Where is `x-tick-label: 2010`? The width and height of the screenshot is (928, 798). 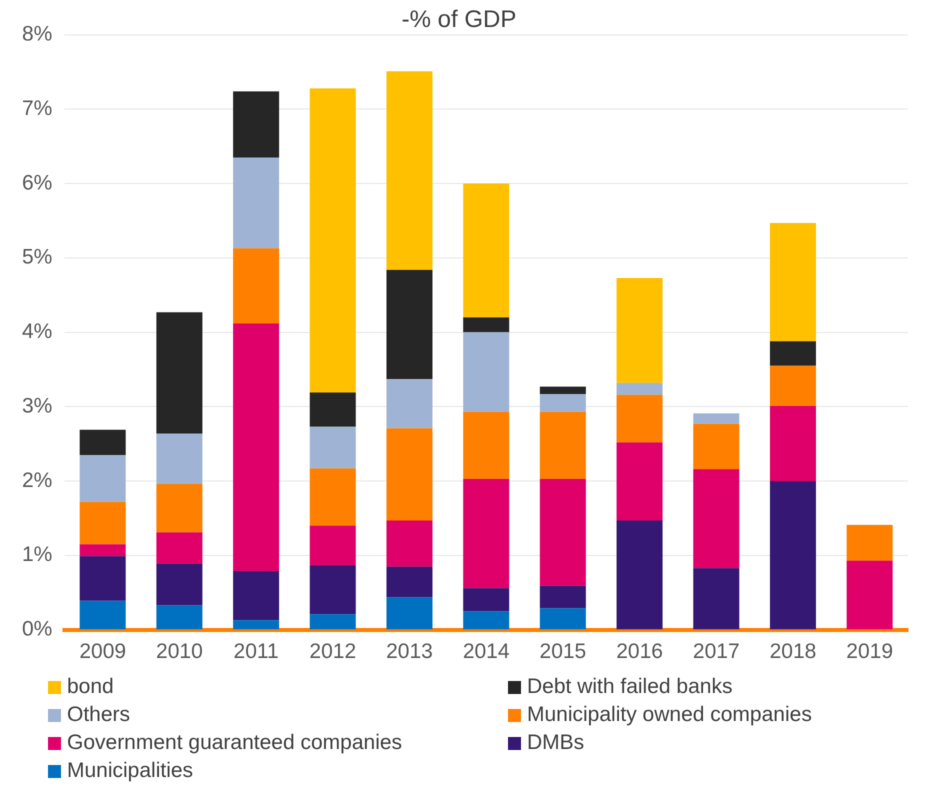
x-tick-label: 2010 is located at coordinates (179, 652).